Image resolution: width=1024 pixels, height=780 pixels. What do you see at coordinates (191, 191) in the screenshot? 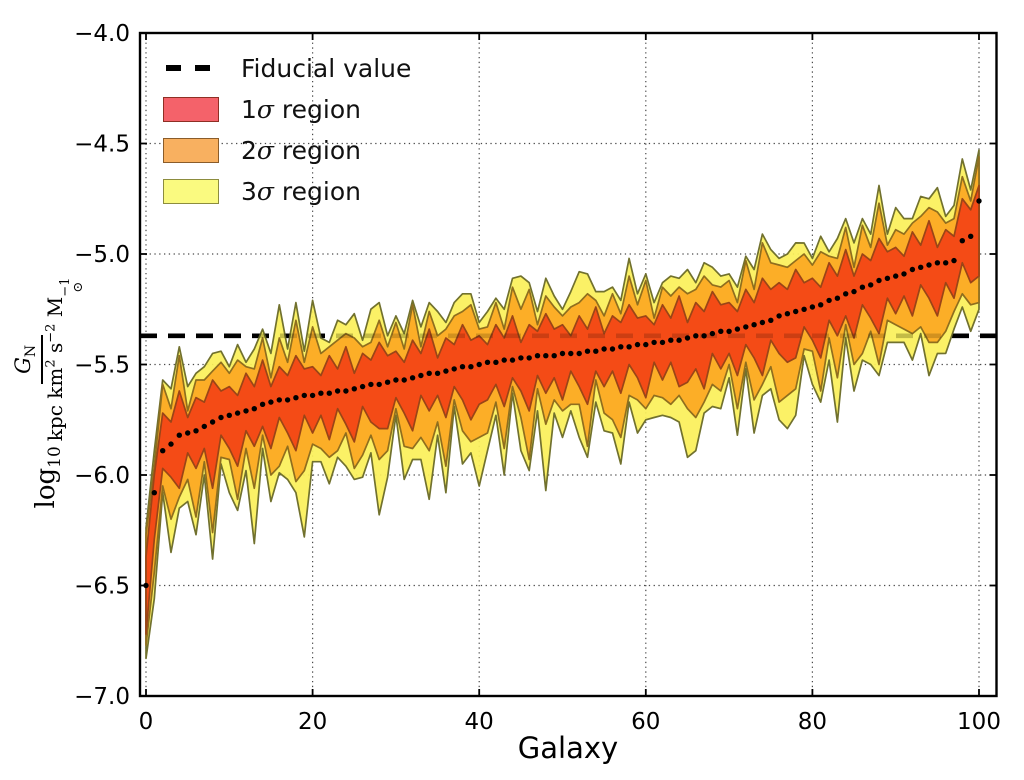
I see `legend-swatch-3sigma` at bounding box center [191, 191].